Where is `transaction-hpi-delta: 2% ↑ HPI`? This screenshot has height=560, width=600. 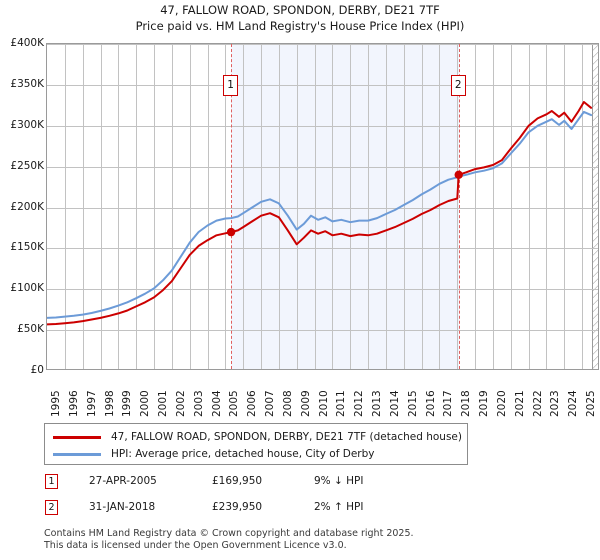 transaction-hpi-delta: 2% ↑ HPI is located at coordinates (339, 507).